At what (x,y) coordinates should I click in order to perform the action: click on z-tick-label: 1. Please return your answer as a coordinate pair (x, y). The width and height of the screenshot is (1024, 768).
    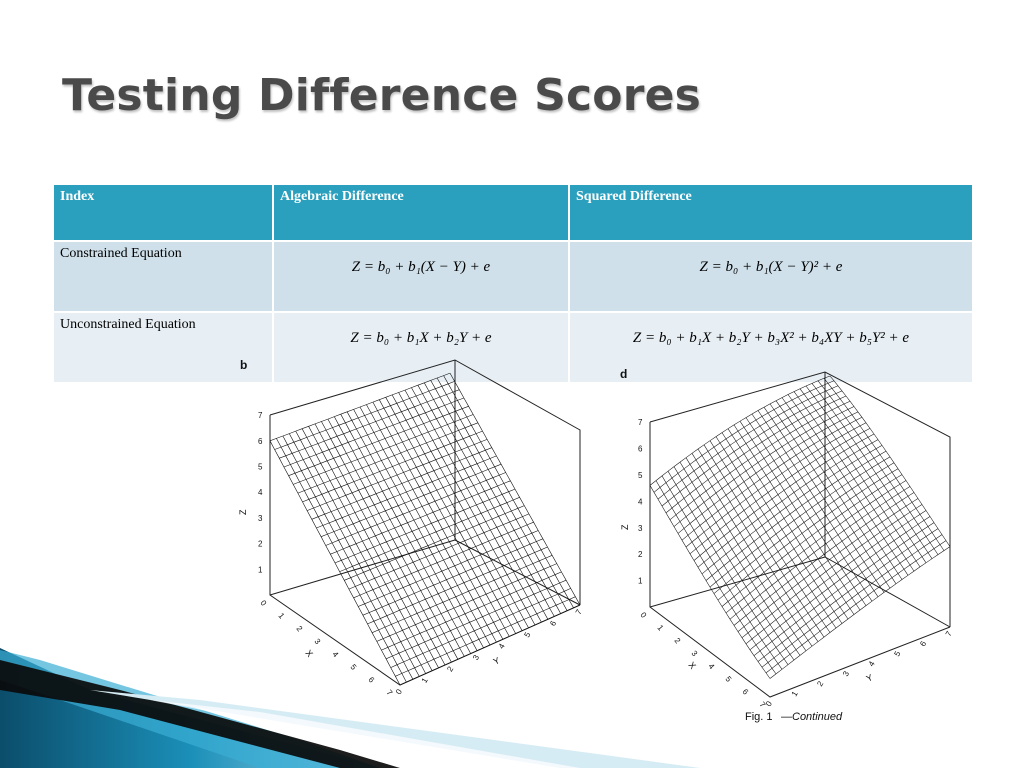
    Looking at the image, I should click on (640, 581).